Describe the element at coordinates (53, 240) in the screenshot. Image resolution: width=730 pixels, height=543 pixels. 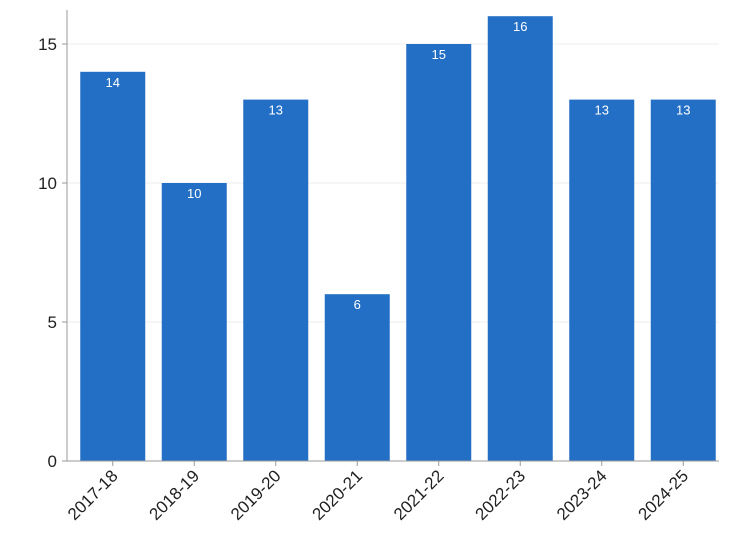
I see `y-axis: 0 5 10 15` at that location.